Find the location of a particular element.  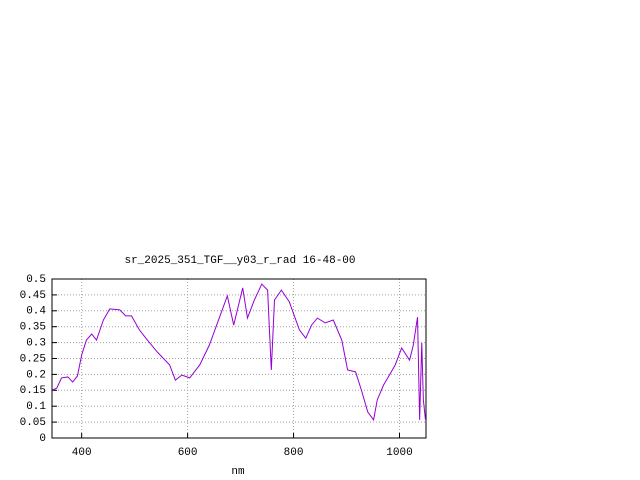

y-tick-label: 0.45 is located at coordinates (33, 296).